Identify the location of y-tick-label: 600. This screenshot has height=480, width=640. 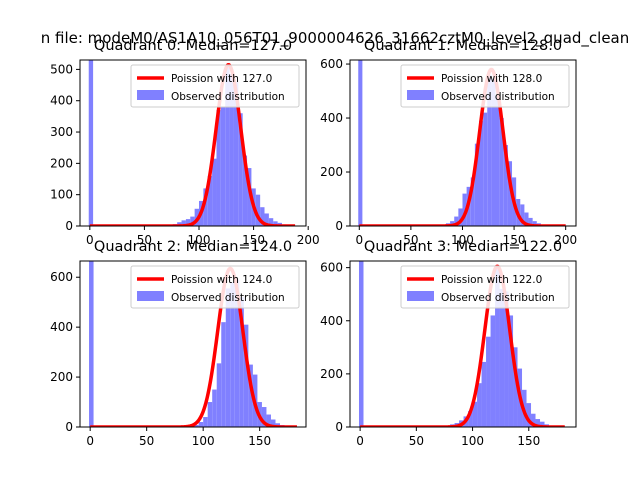
(61, 277).